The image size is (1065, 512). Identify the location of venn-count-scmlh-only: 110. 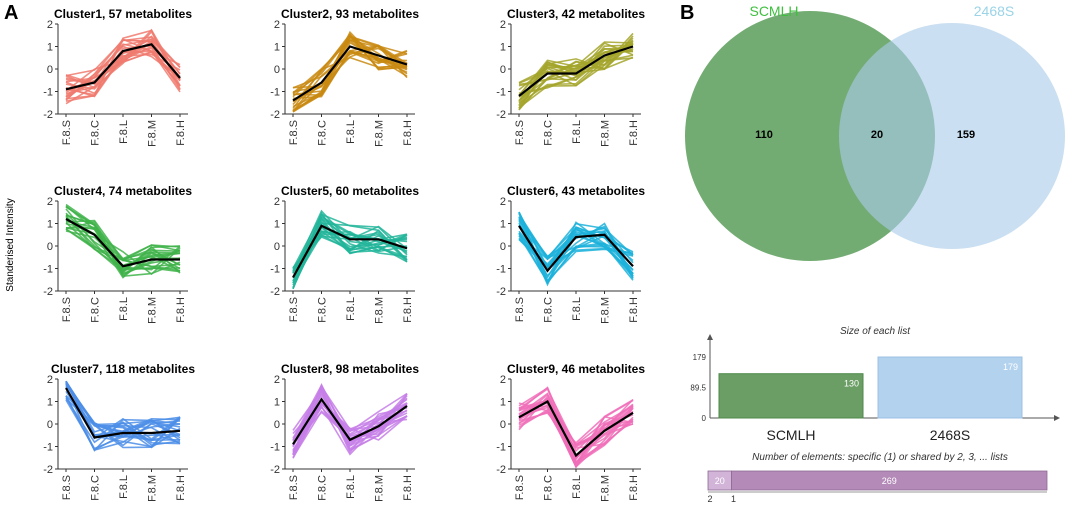
(764, 135).